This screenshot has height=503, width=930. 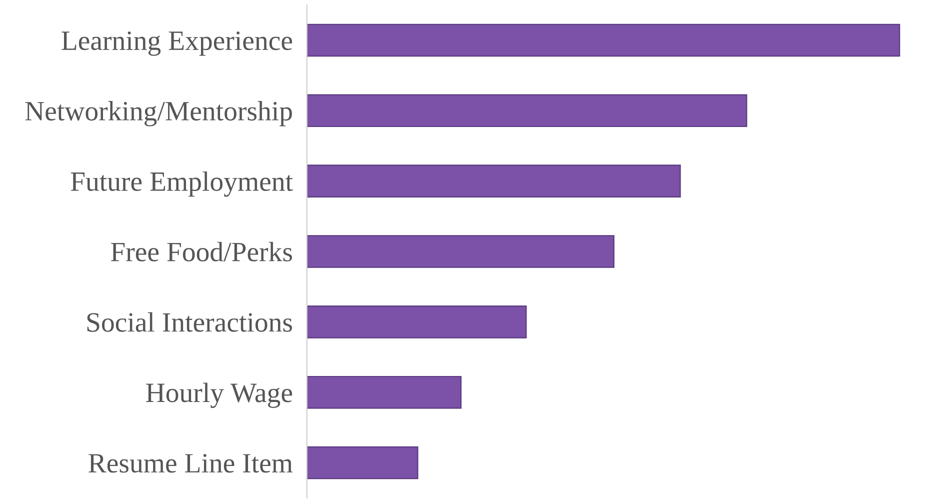 I want to click on y-tick-label: Social Interactions, so click(x=189, y=322).